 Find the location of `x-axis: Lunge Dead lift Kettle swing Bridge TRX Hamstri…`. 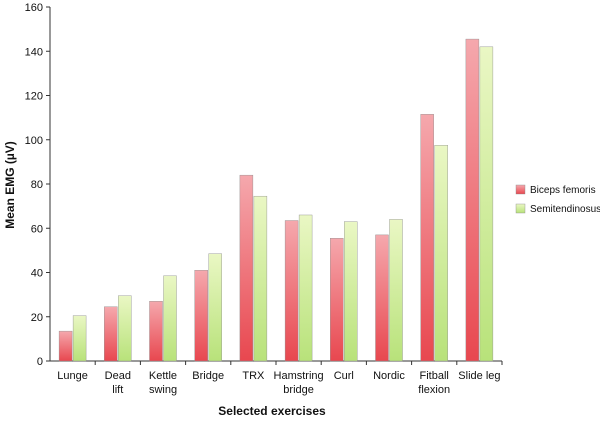

x-axis: Lunge Dead lift Kettle swing Bridge TRX Hamstri… is located at coordinates (276, 378).